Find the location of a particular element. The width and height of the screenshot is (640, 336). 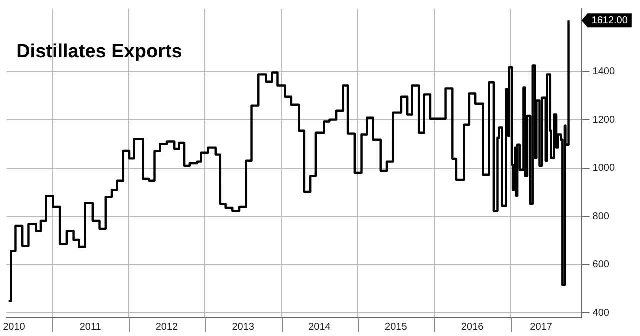

y-tick-label: 400 is located at coordinates (601, 313).